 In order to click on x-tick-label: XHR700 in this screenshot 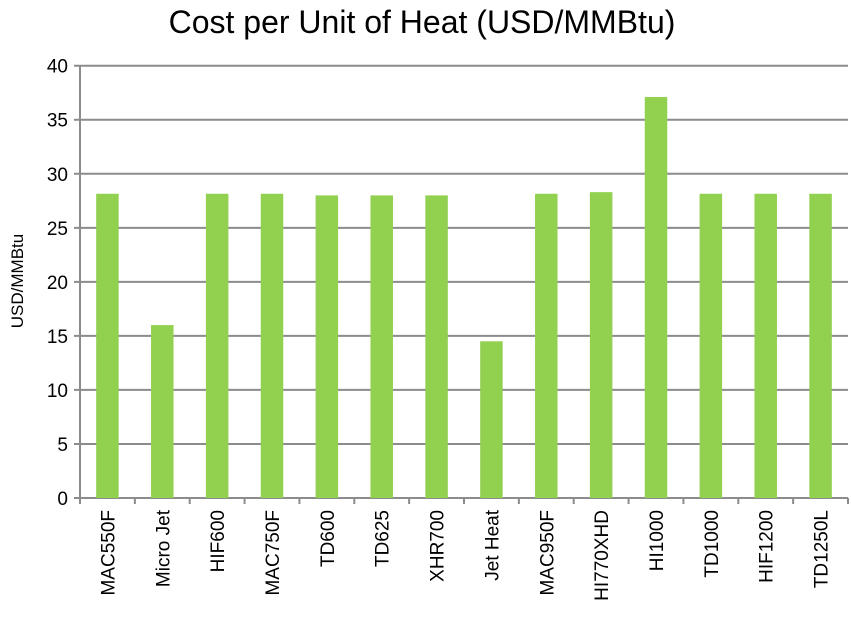, I will do `click(438, 546)`.